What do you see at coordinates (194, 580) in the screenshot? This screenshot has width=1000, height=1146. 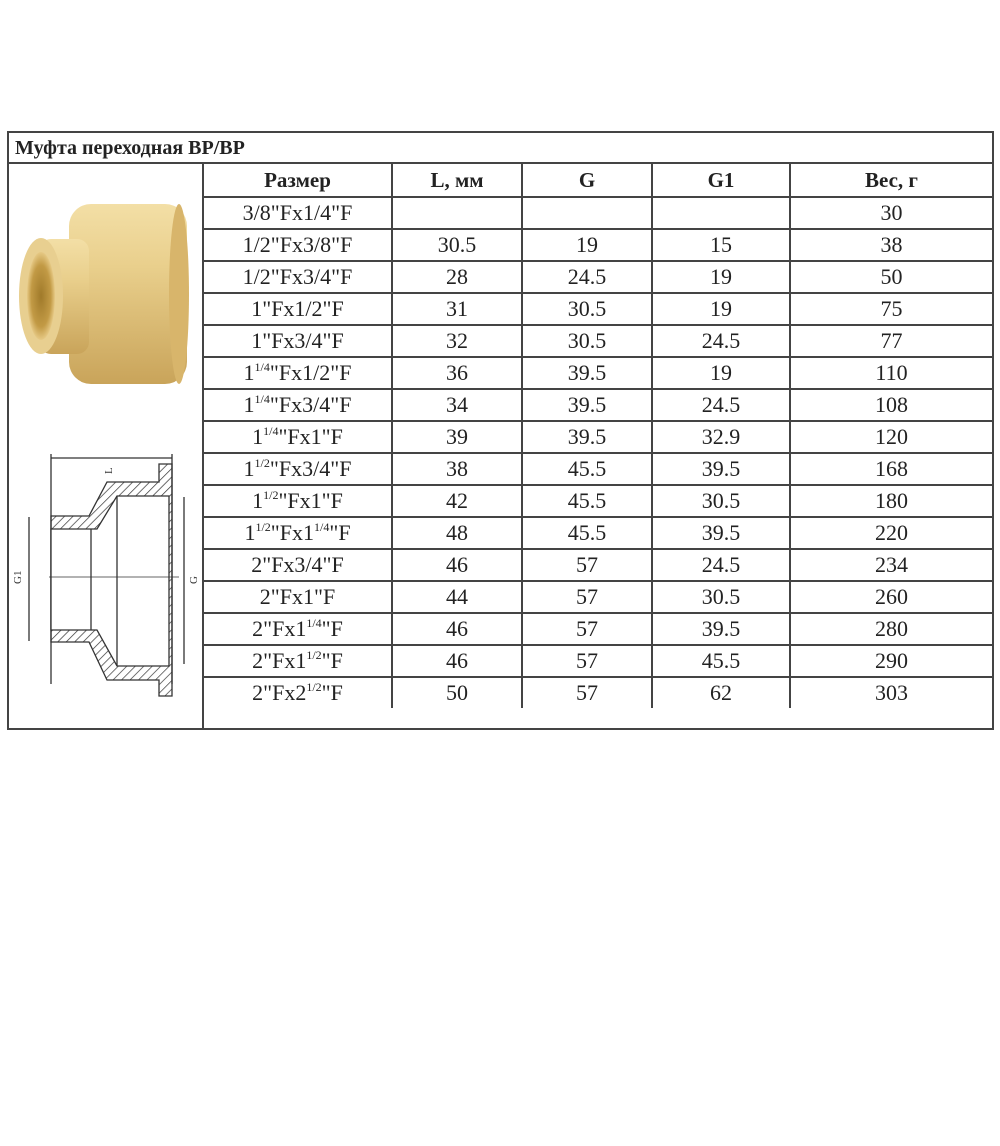 I see `g-label: G` at bounding box center [194, 580].